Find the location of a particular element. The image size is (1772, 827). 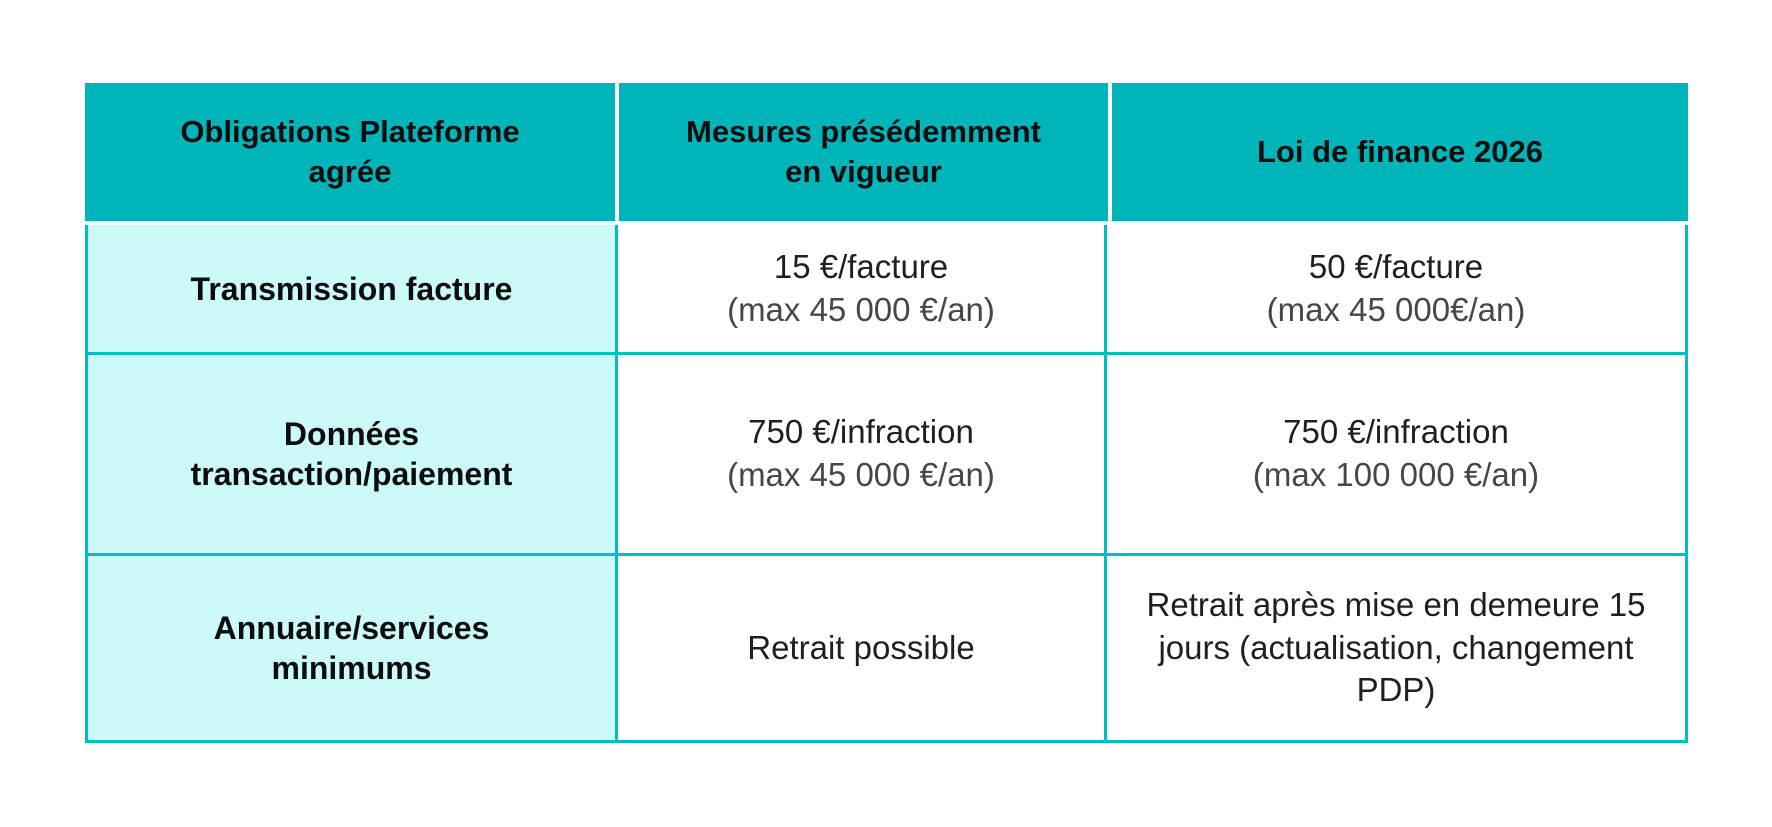

value-cell-transmission-2026: 50 €/facture (max 45 000€/an) is located at coordinates (1396, 288).